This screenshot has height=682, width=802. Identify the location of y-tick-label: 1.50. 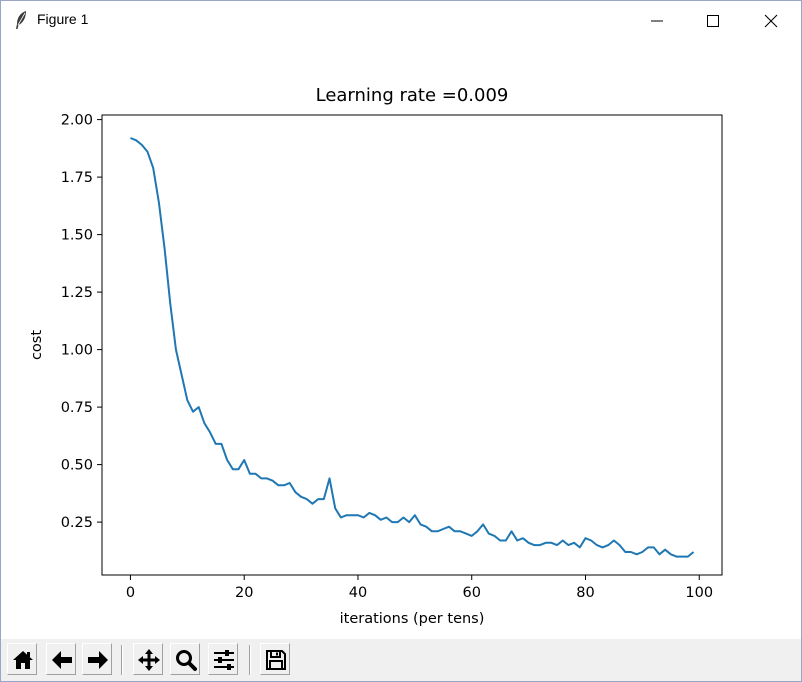
(77, 236).